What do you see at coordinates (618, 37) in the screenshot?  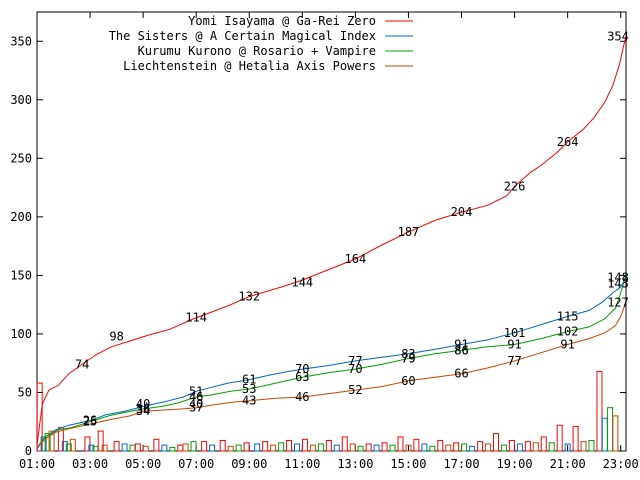 I see `data-label: 354` at bounding box center [618, 37].